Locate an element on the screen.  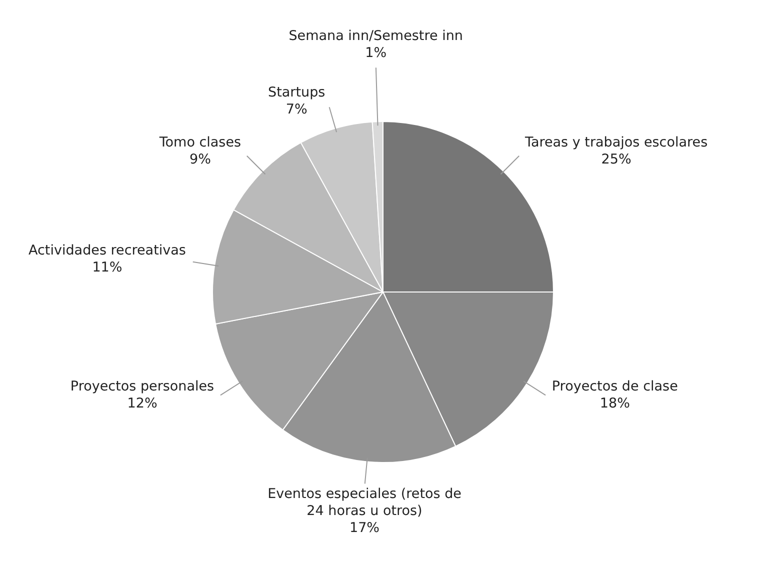
data-label: 7% is located at coordinates (297, 110).